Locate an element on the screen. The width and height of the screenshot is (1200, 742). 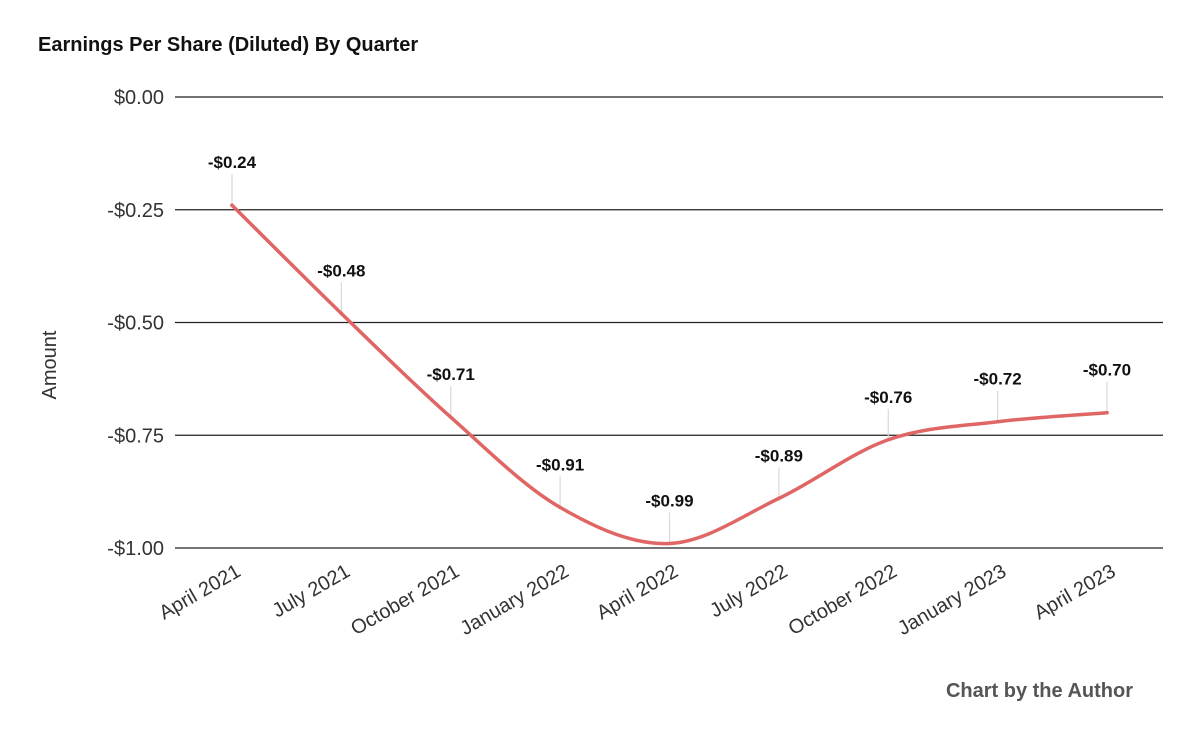
y-tick-label: -$0.75 is located at coordinates (135, 436).